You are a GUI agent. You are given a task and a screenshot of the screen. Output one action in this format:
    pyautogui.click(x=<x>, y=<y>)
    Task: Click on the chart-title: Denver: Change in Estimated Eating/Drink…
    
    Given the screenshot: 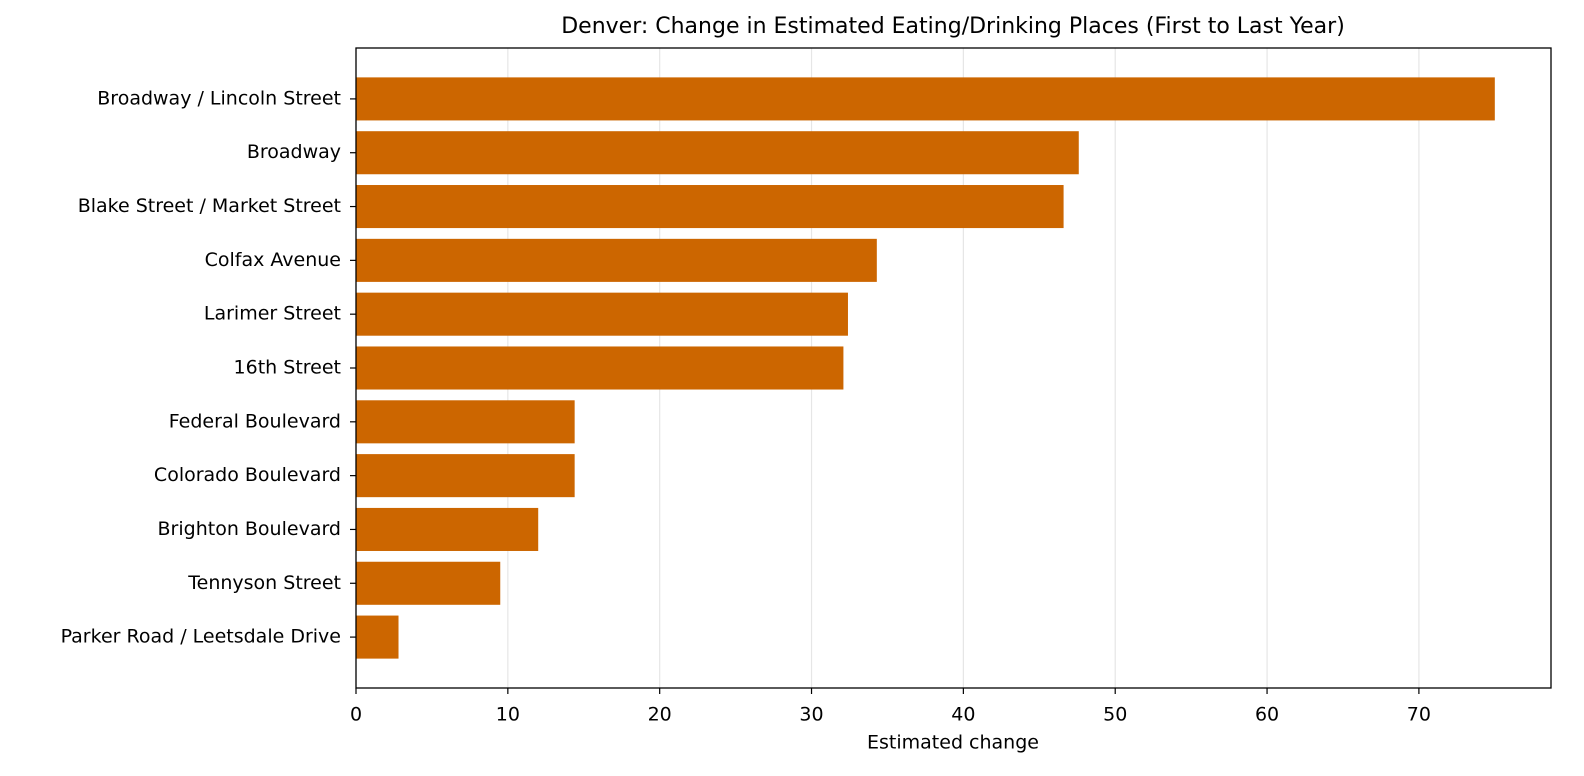 What is the action you would take?
    pyautogui.click(x=953, y=26)
    